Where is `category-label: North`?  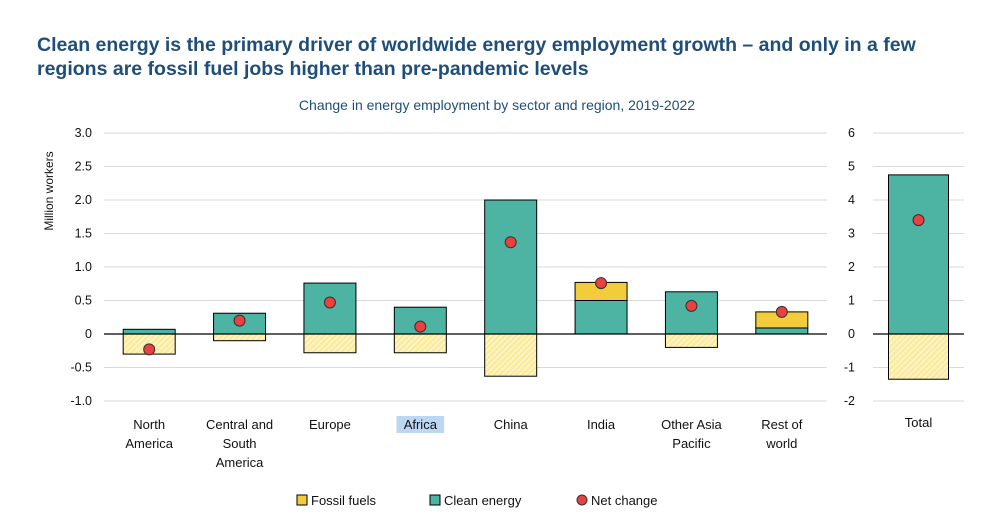 category-label: North is located at coordinates (149, 424).